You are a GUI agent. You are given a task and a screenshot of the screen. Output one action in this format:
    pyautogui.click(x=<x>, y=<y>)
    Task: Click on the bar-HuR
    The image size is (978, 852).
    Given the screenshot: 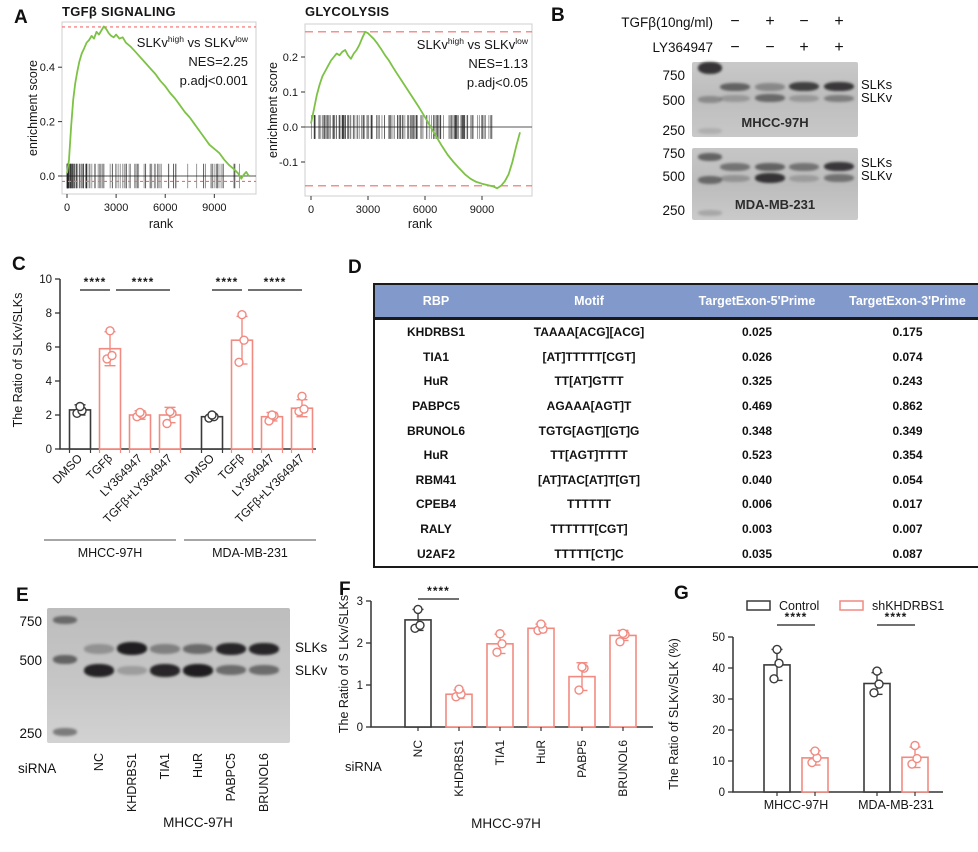 What is the action you would take?
    pyautogui.click(x=541, y=677)
    